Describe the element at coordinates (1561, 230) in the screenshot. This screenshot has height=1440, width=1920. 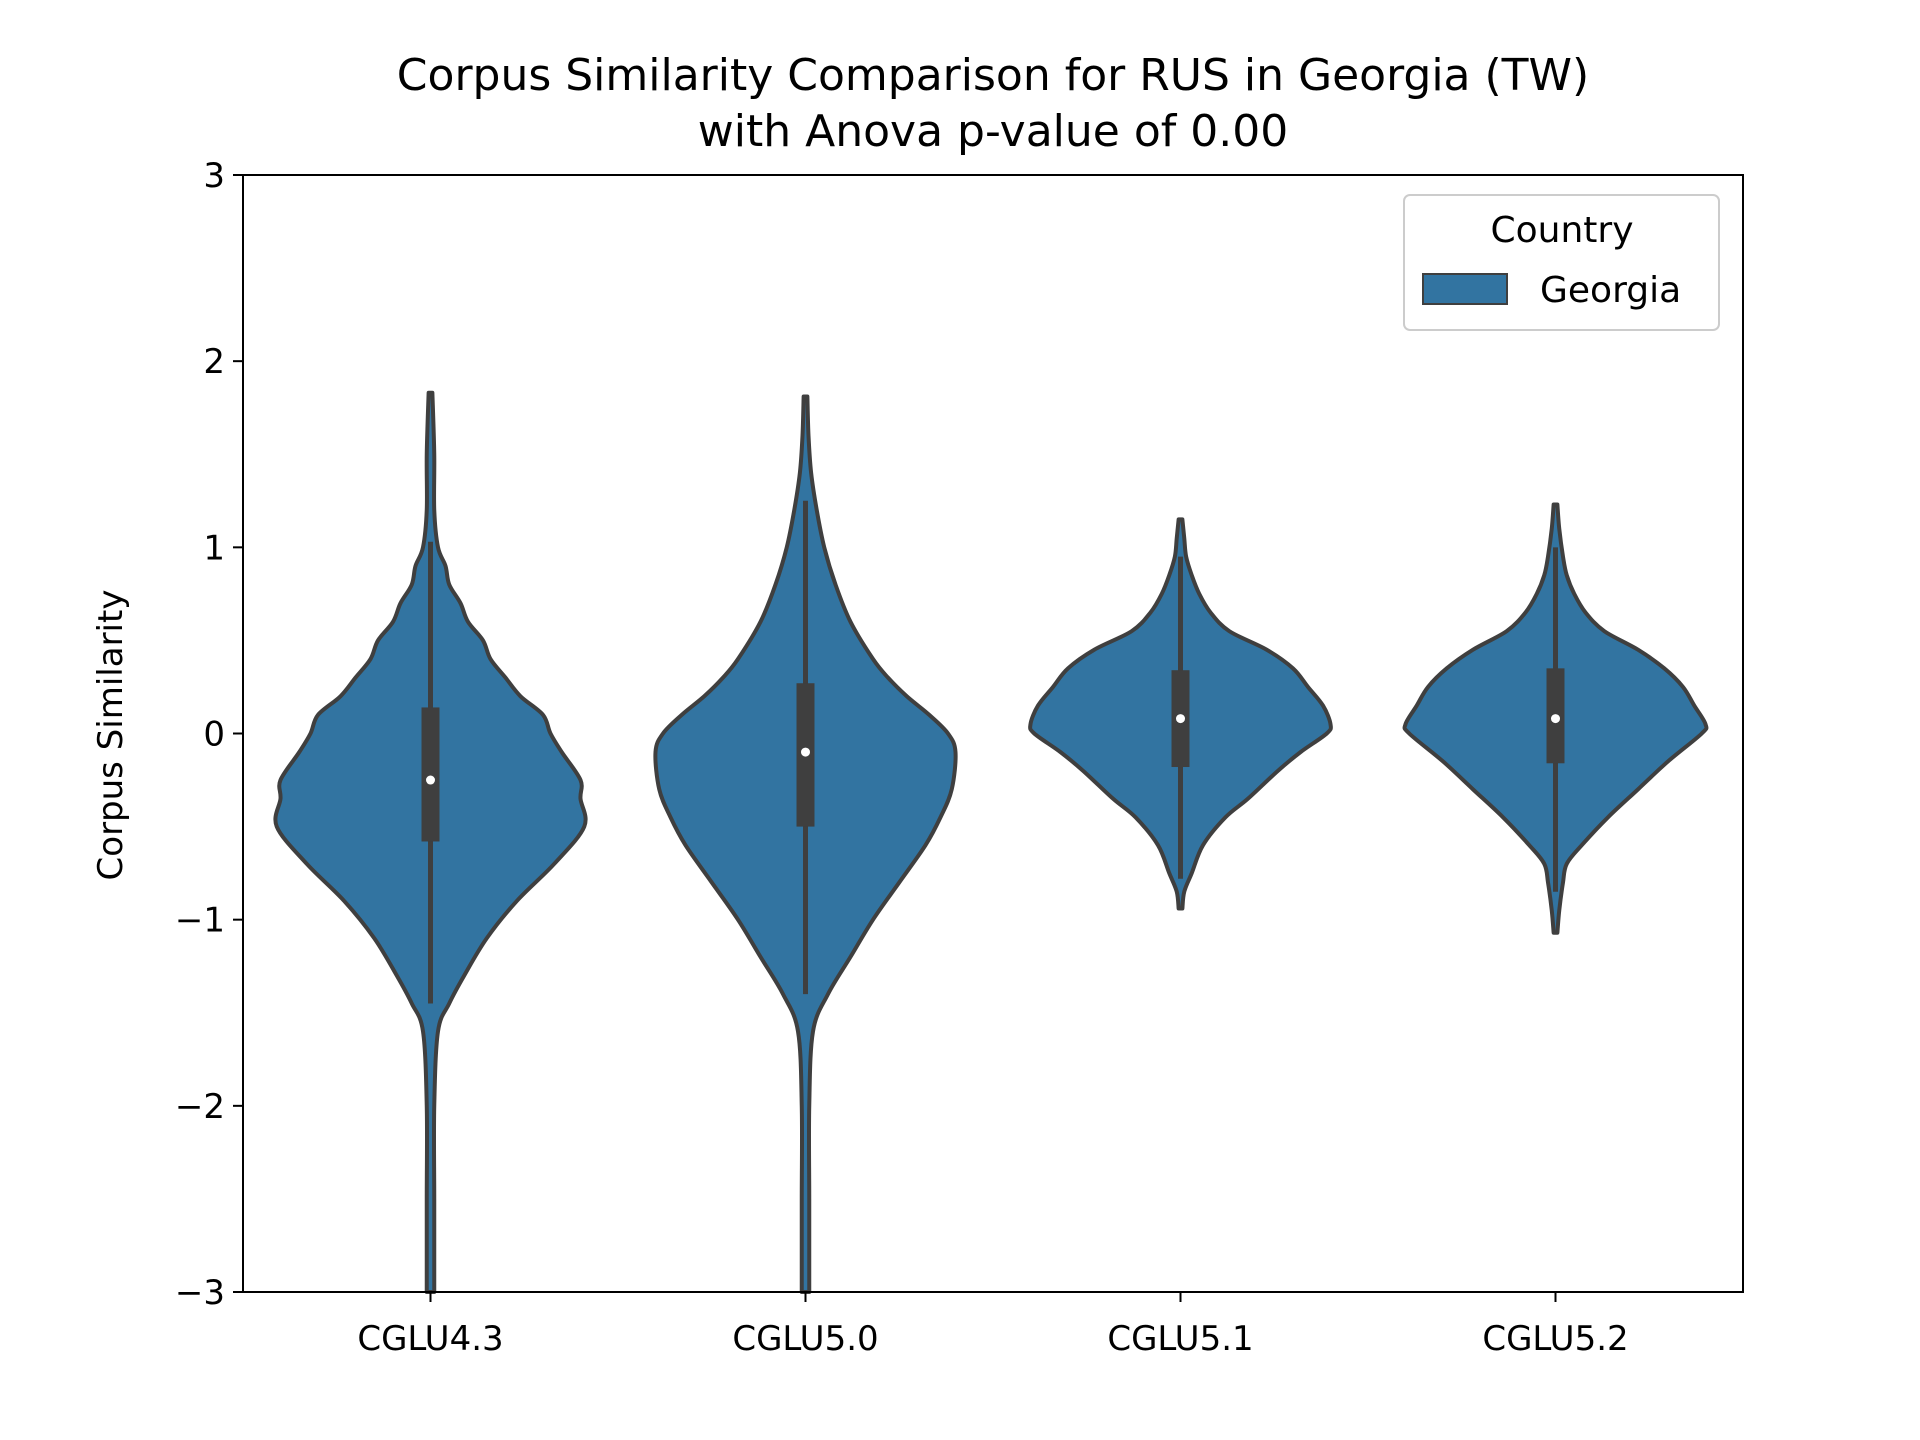
I see `legend-title: Country` at that location.